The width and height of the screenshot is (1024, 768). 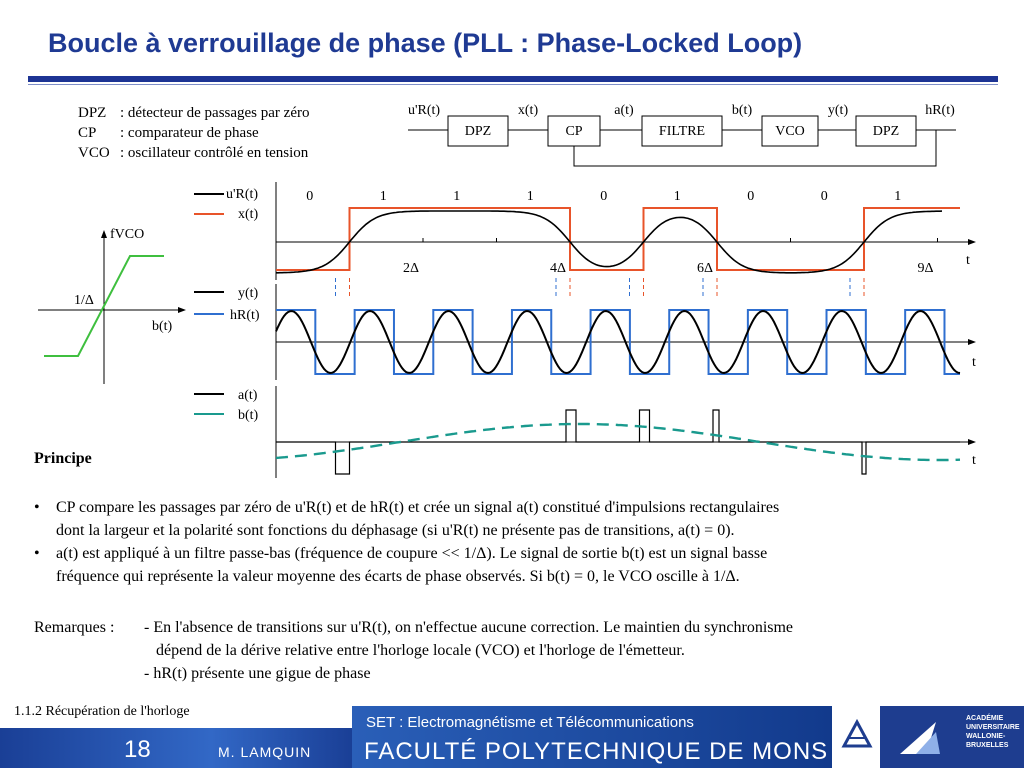 I want to click on a-waveform, so click(x=618, y=442).